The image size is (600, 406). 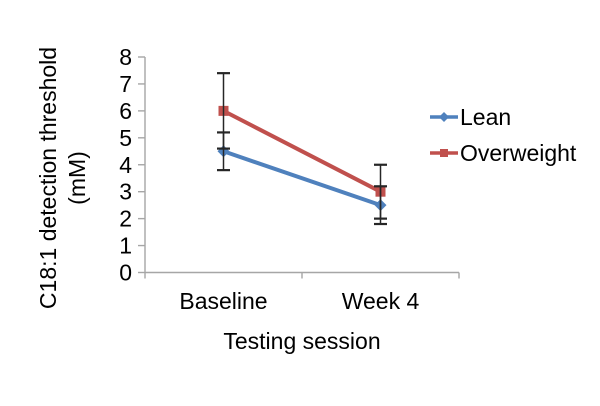 I want to click on legend-square-marker, so click(x=444, y=153).